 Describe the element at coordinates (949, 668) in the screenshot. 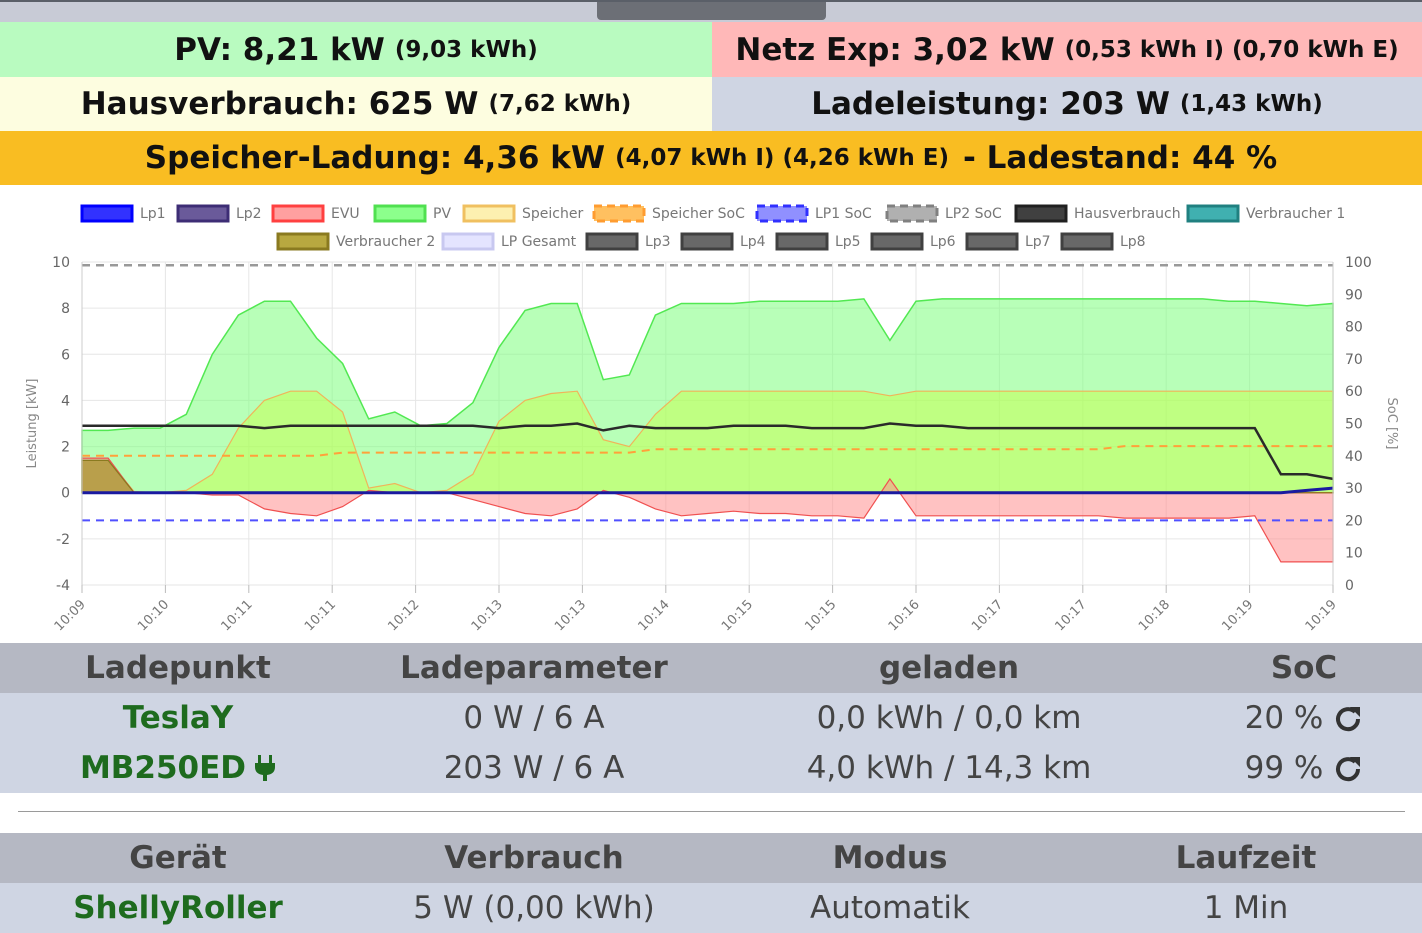

I see `header-geladen: geladen` at that location.